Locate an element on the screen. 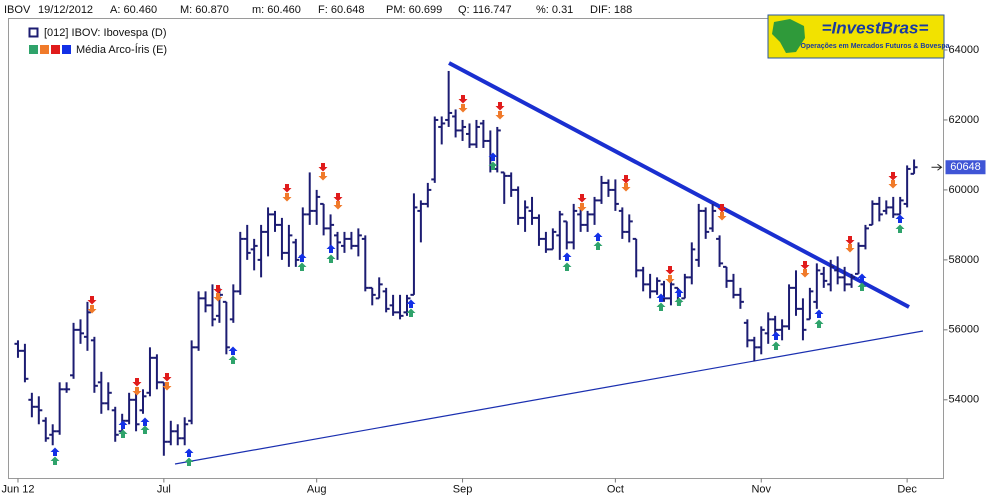 This screenshot has height=504, width=987. header-item: 19/12/2012 is located at coordinates (65, 10).